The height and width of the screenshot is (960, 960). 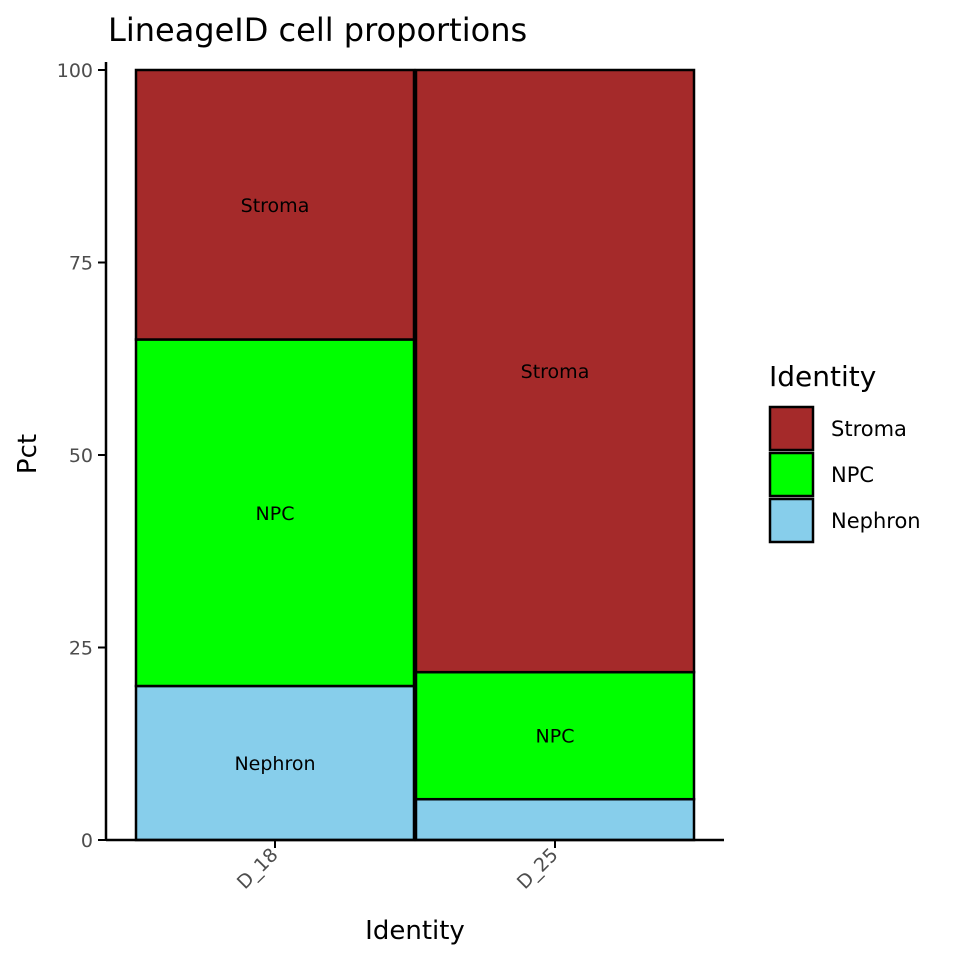 What do you see at coordinates (28, 454) in the screenshot?
I see `y-axis-title: Pct` at bounding box center [28, 454].